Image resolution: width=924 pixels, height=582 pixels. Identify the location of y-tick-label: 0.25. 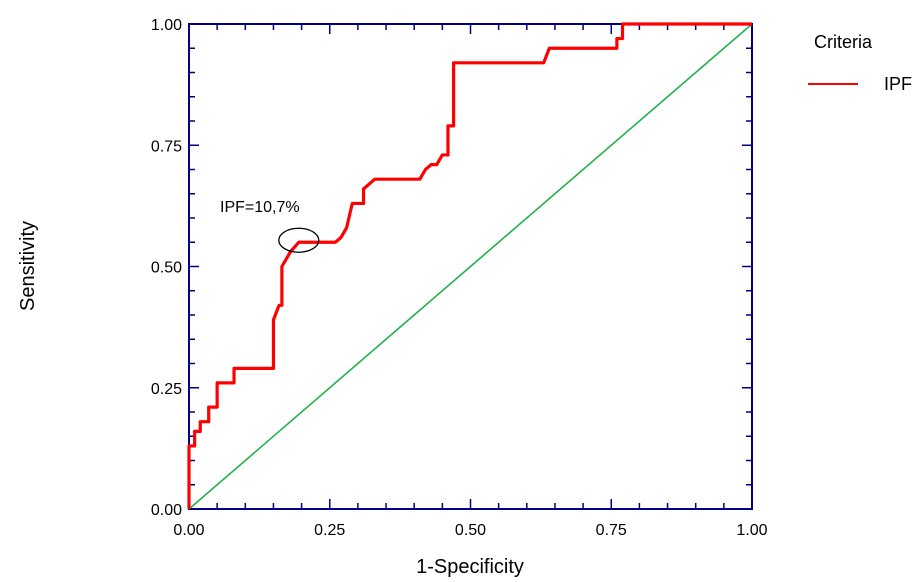
(166, 389).